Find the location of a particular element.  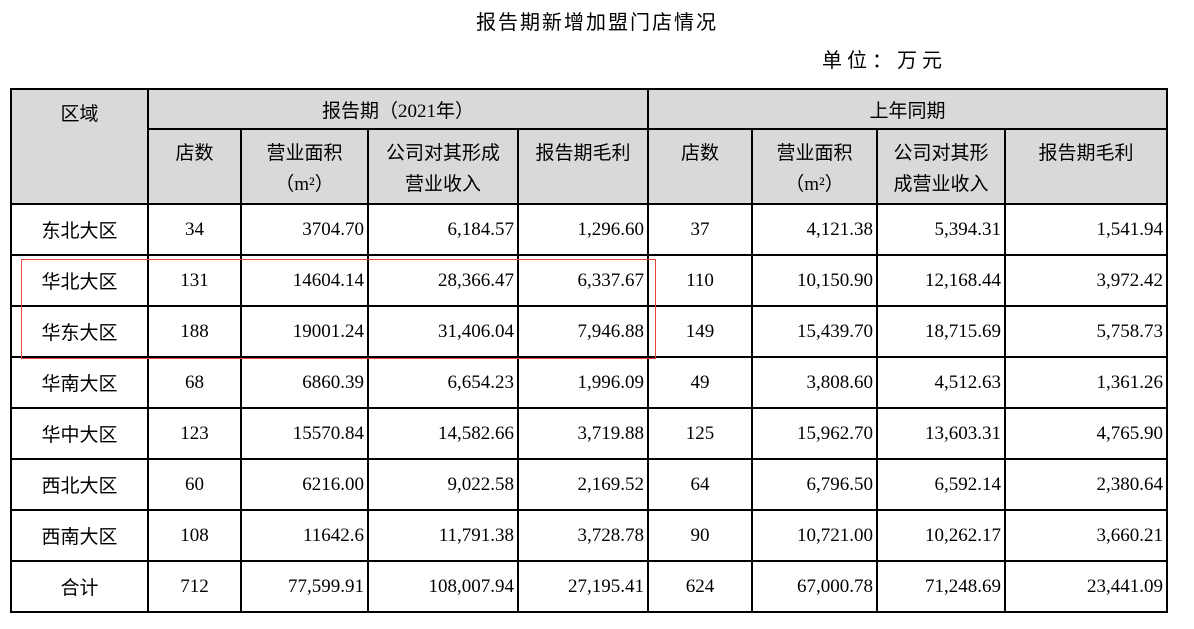

store-count-prior: 37 is located at coordinates (700, 229).